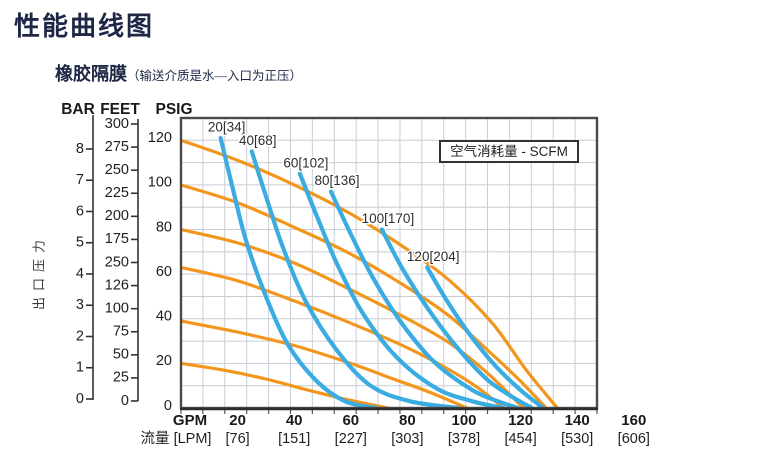 The image size is (783, 456). Describe the element at coordinates (285, 384) in the screenshot. I see `water-curve-discharge-20-PSIG` at that location.